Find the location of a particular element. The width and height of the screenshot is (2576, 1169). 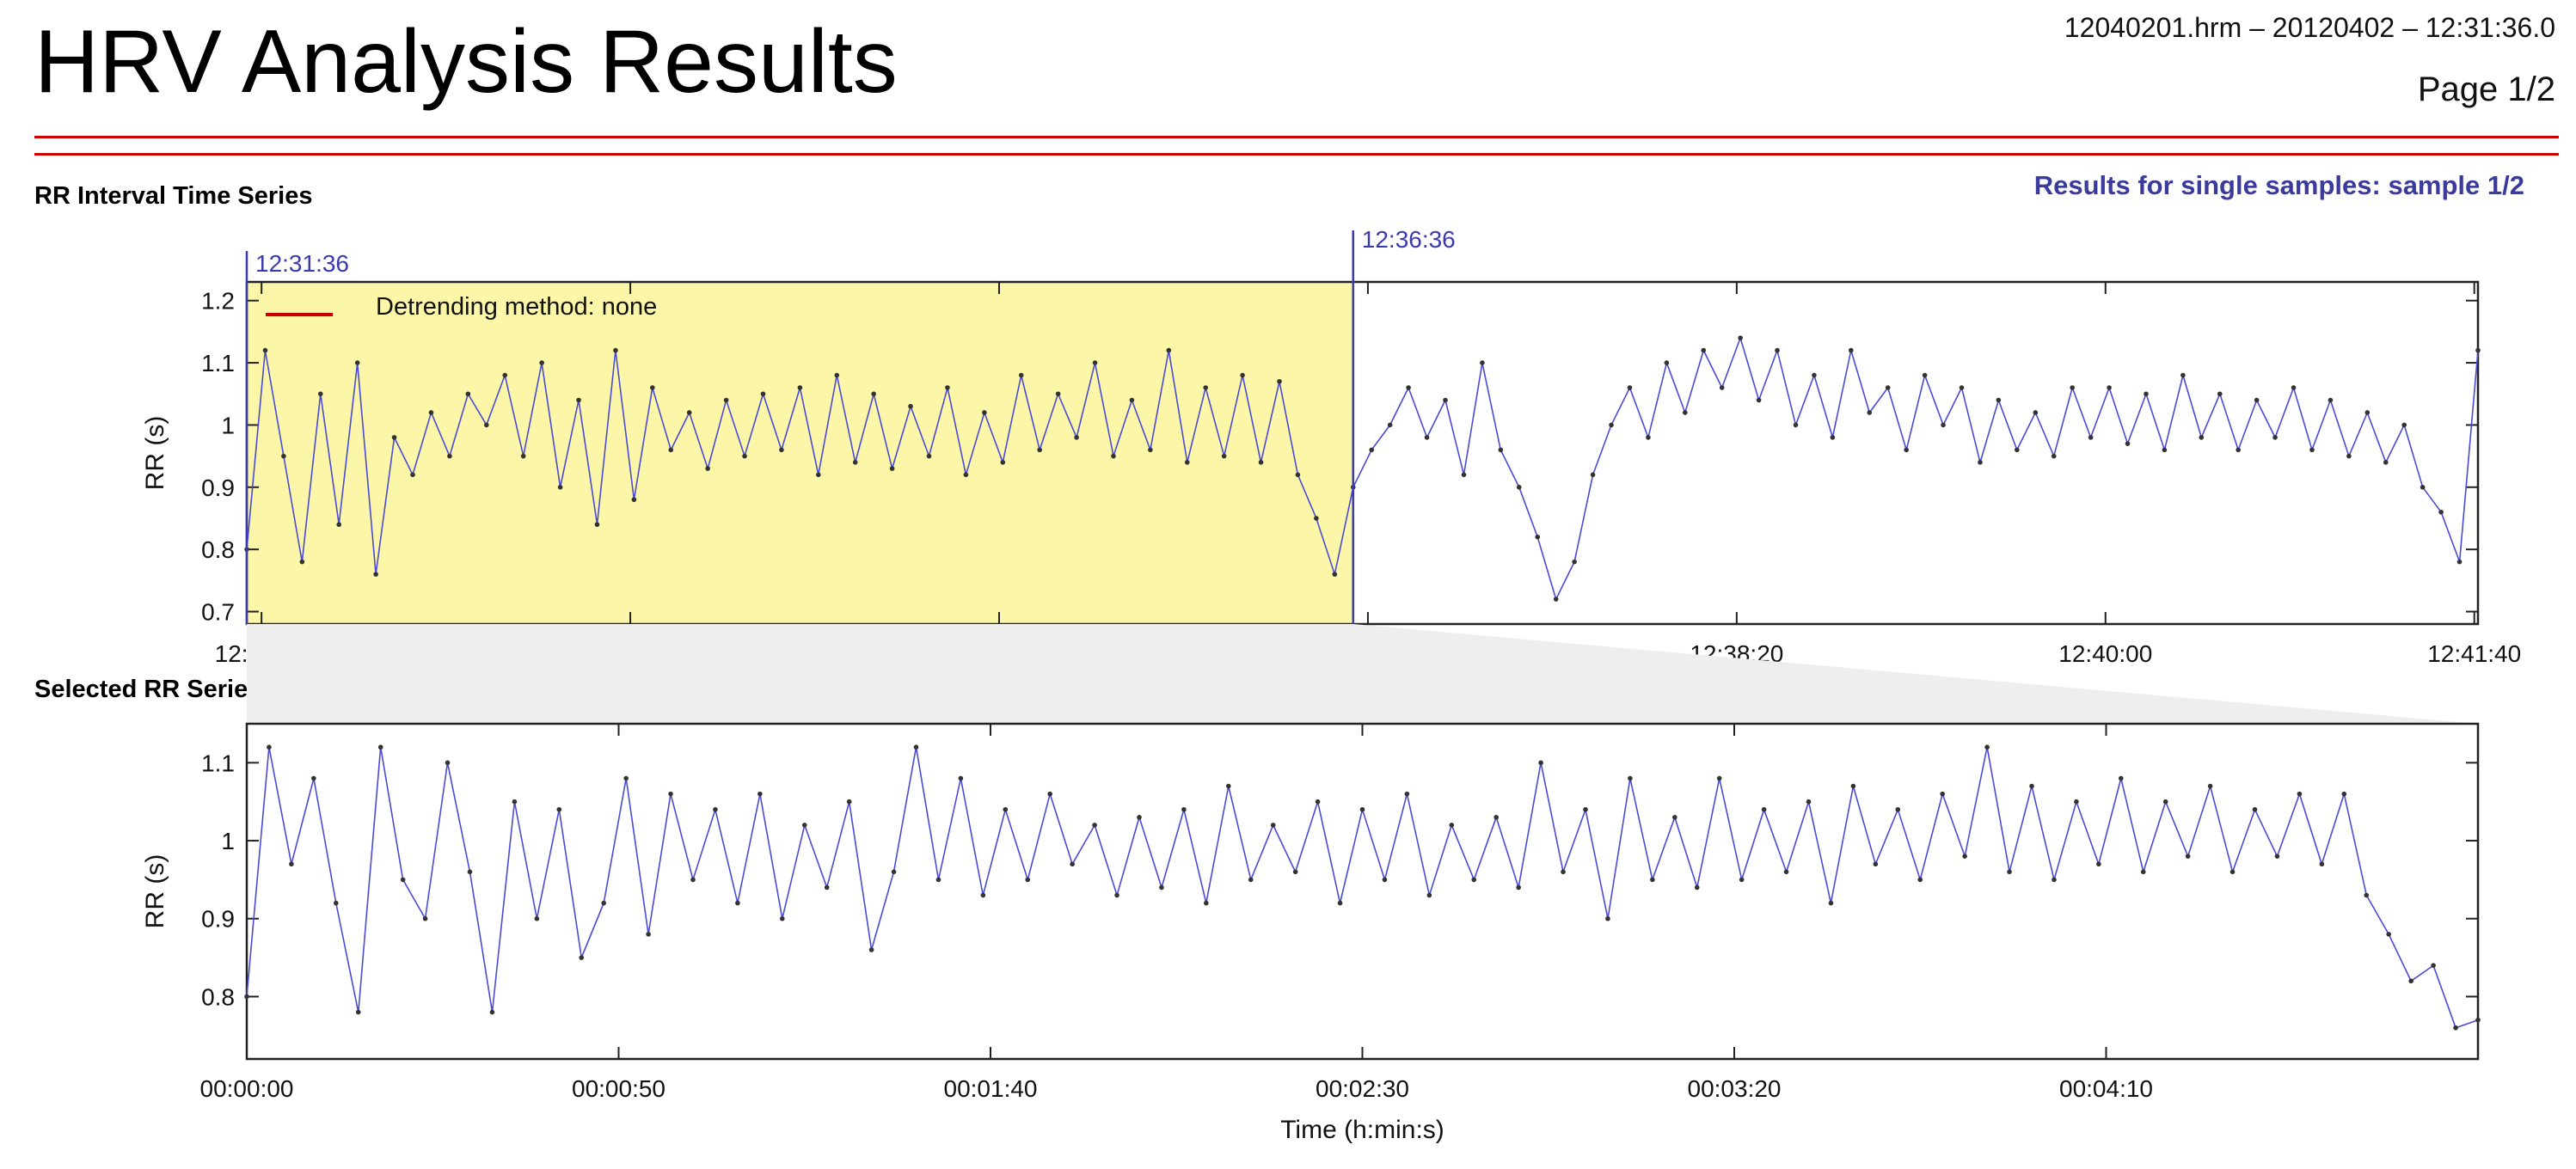

chart1-selection-start-label: 12:31:36 is located at coordinates (302, 263).